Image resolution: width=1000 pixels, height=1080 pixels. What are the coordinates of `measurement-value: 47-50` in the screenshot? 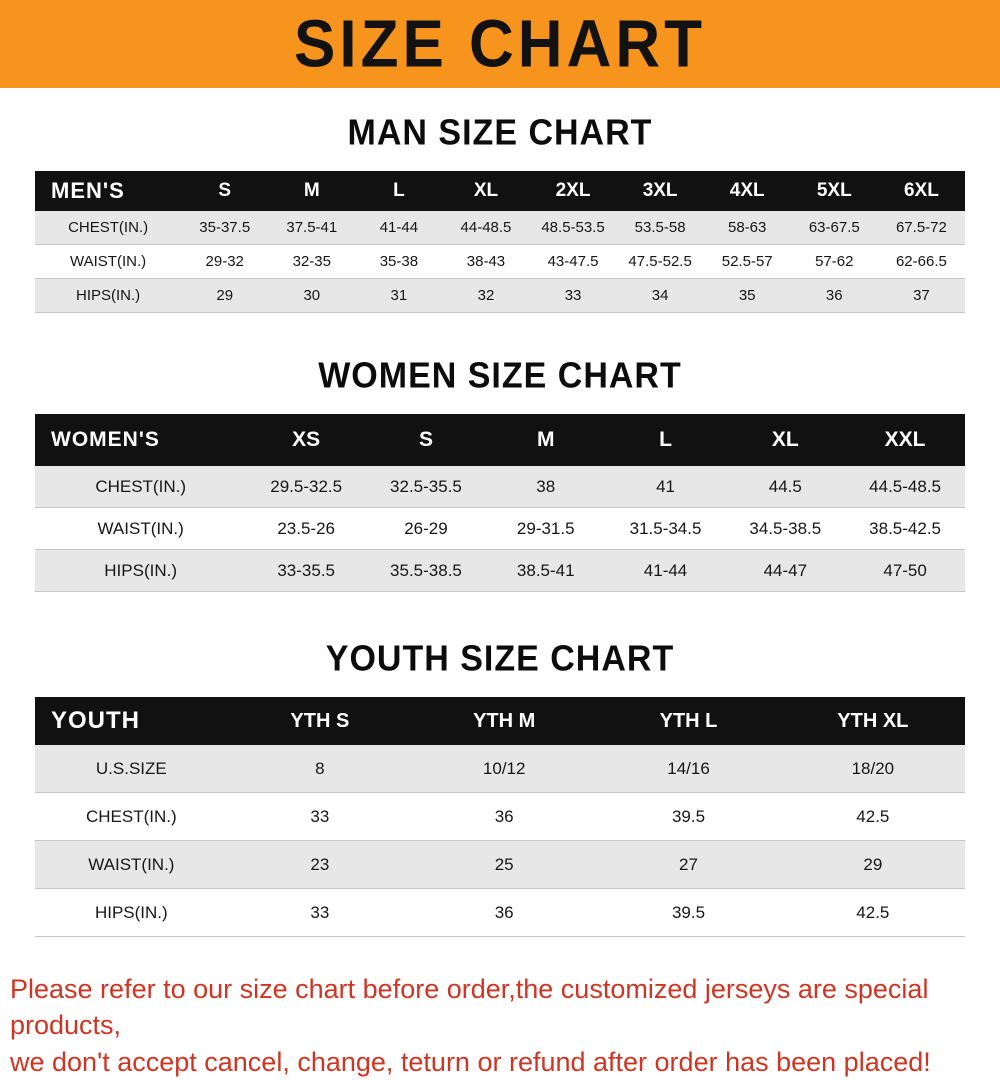 It's located at (905, 570).